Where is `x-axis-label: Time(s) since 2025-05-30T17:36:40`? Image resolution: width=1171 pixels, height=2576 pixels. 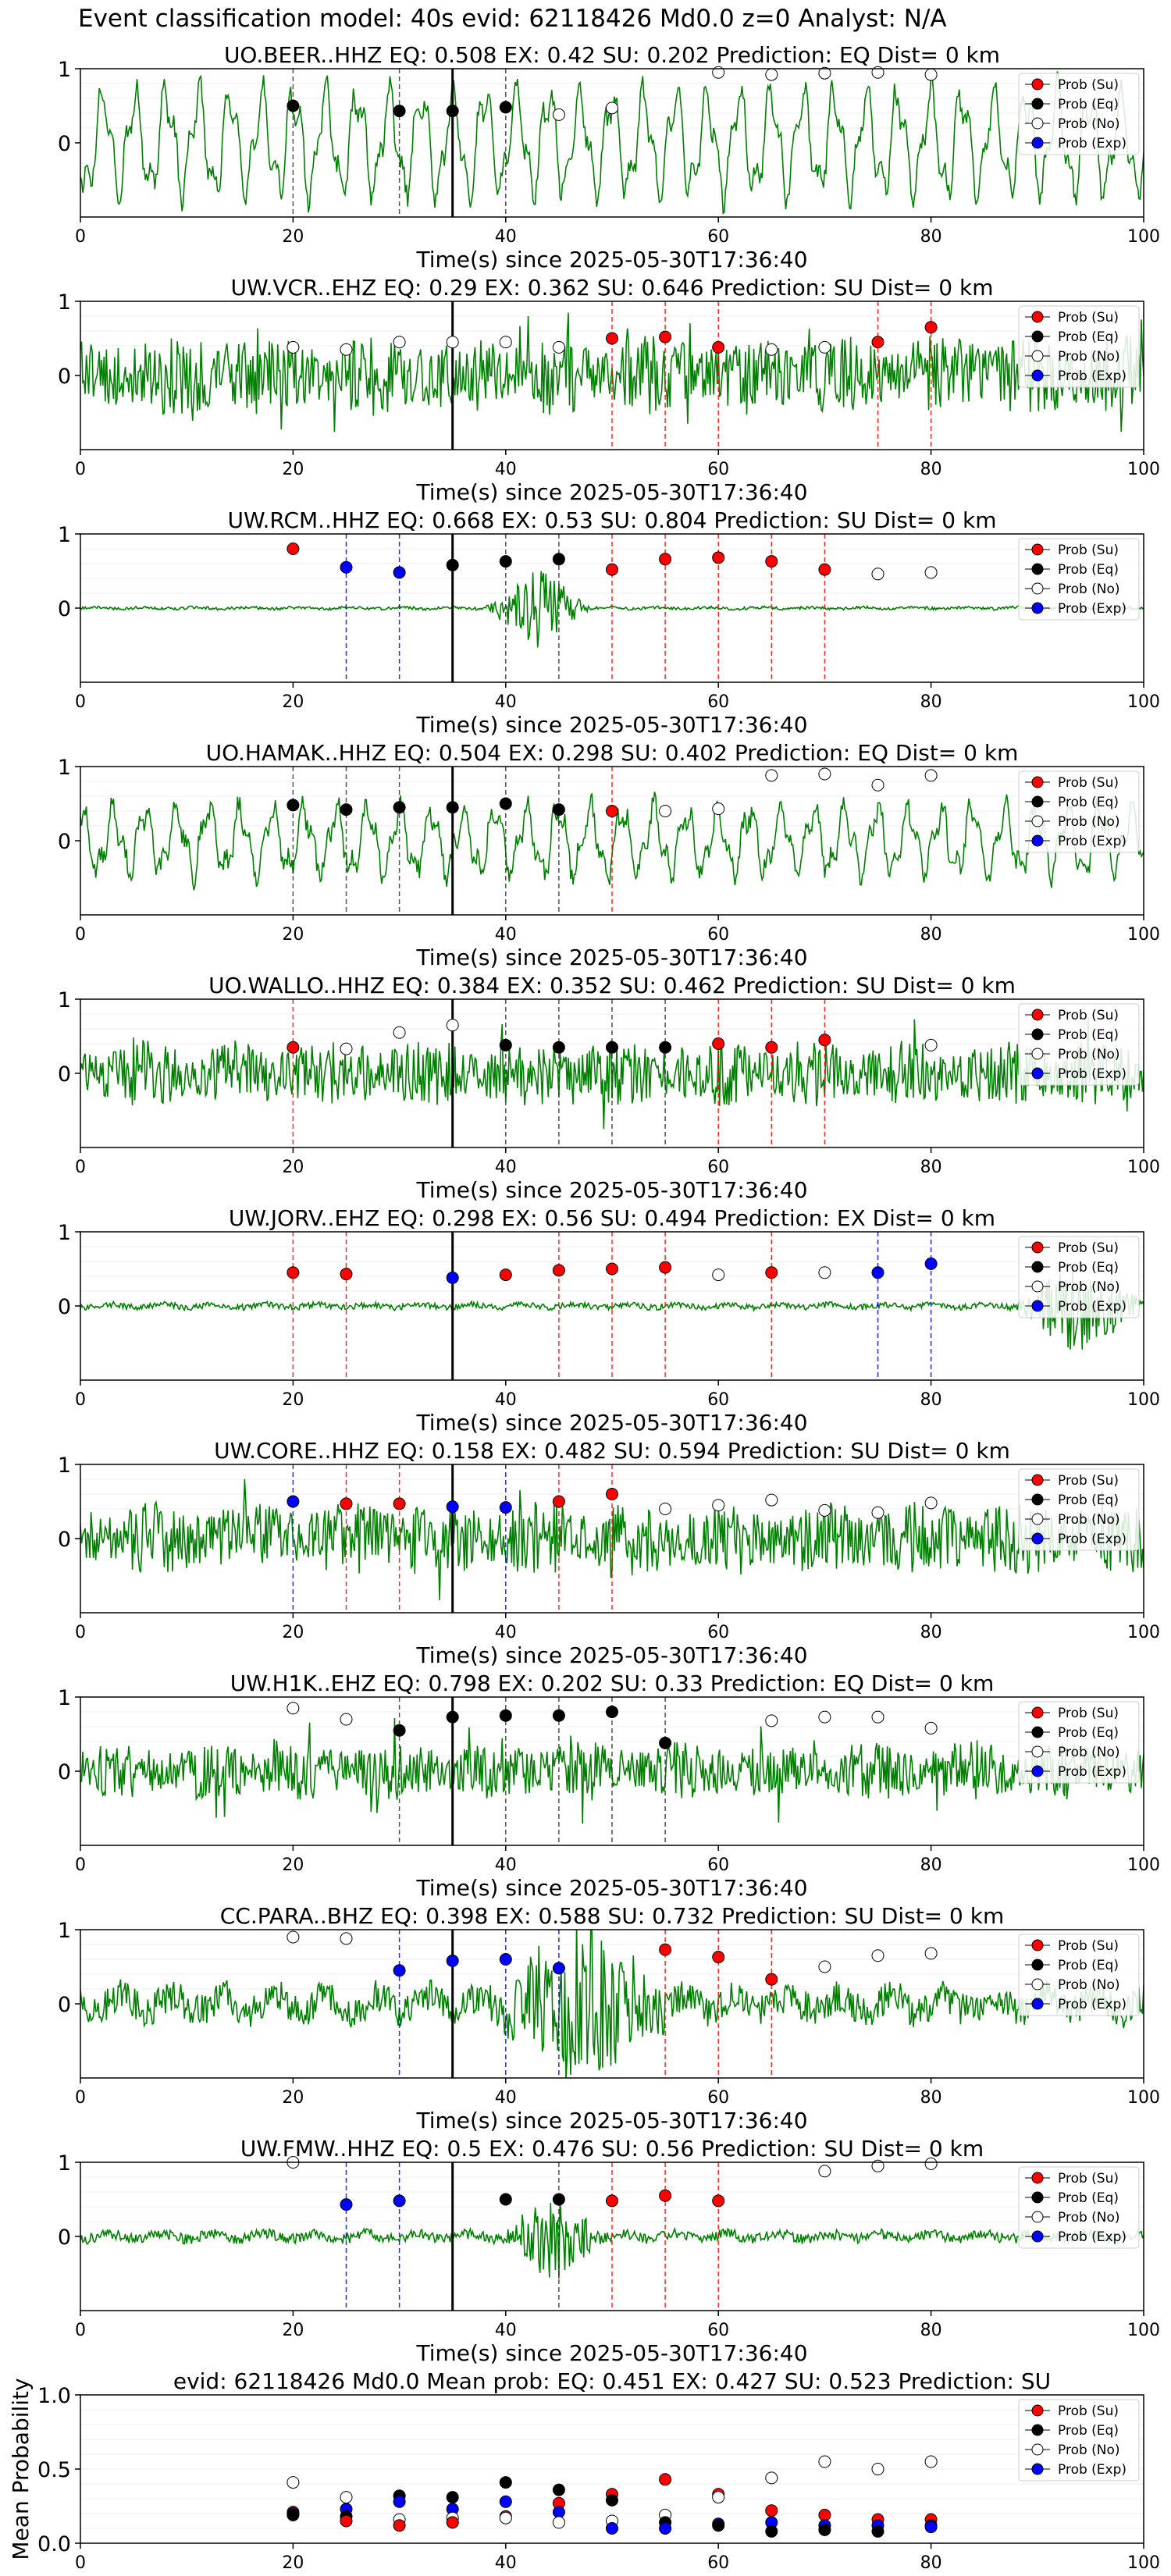
x-axis-label: Time(s) since 2025-05-30T17:36:40 is located at coordinates (611, 2353).